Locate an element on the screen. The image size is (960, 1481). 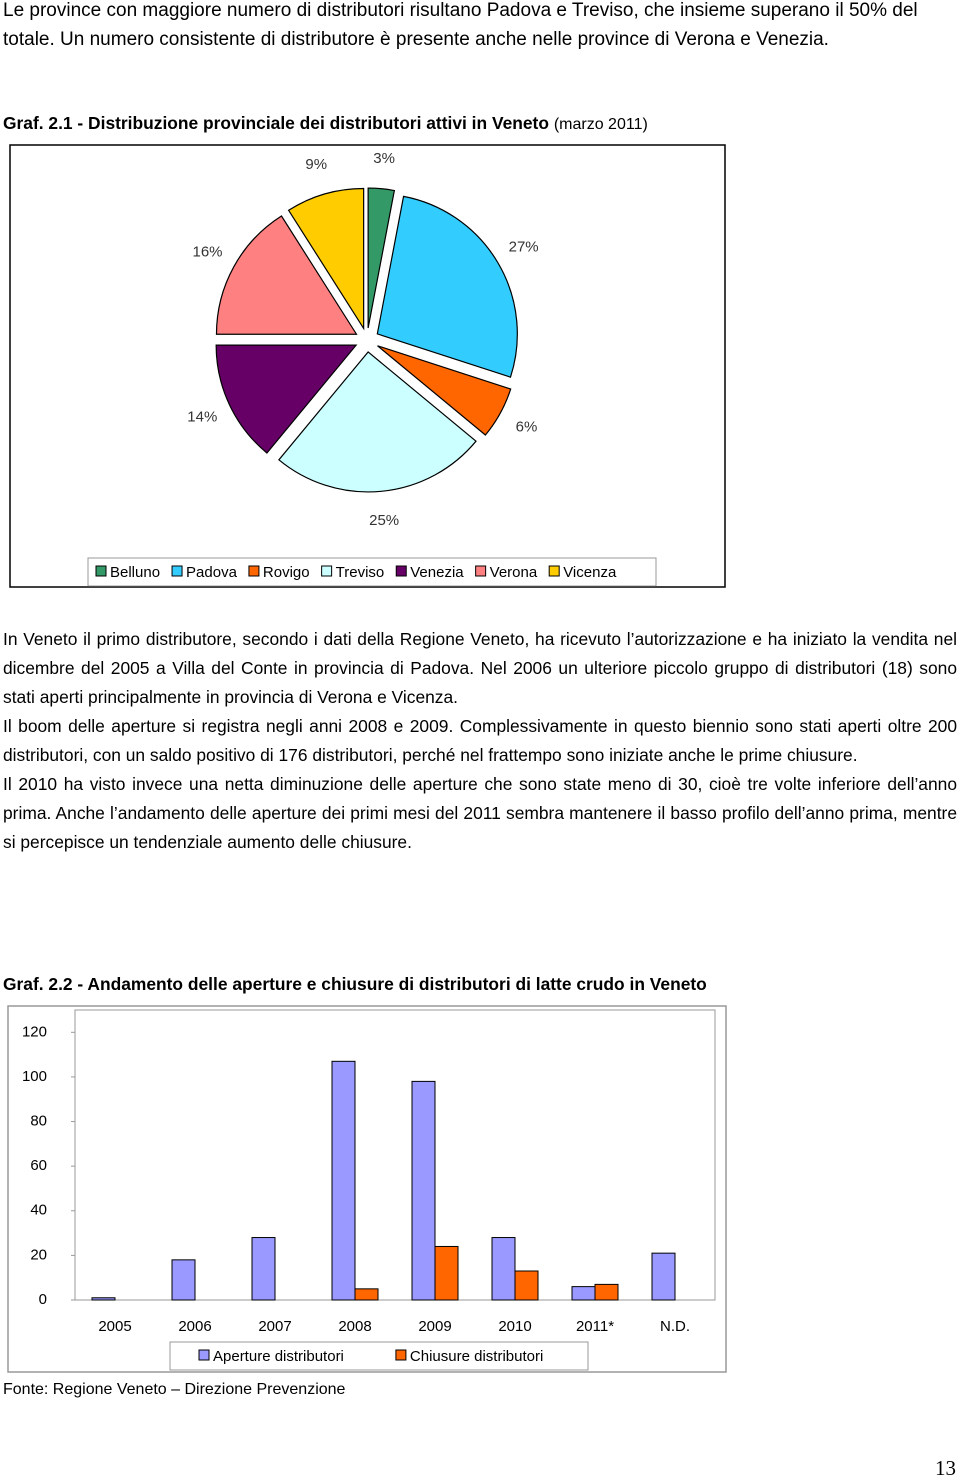
x-tick-label: 2005 is located at coordinates (114, 1326).